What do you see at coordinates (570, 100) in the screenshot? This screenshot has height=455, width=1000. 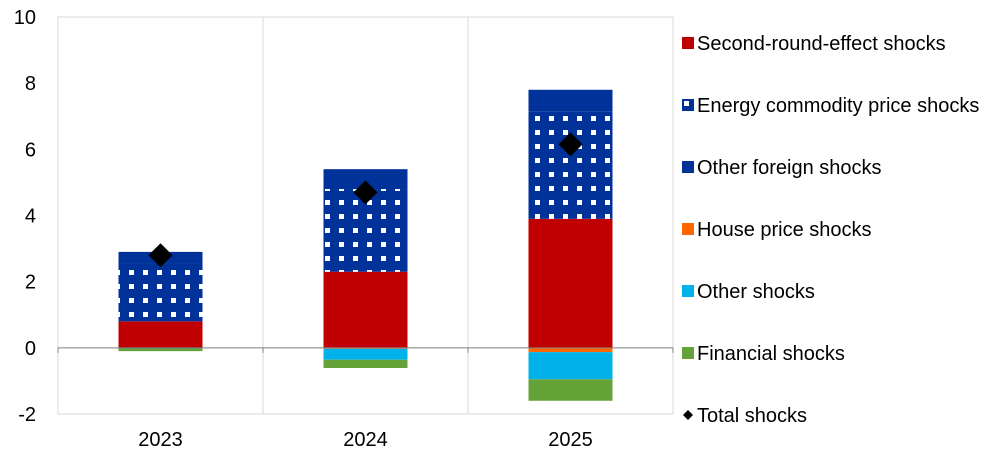 I see `bar-segment-other-foreign-shocks-2025` at bounding box center [570, 100].